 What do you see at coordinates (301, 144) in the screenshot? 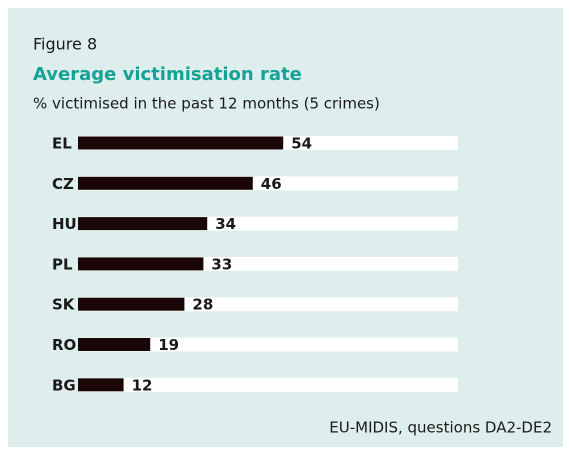
I see `value-label: 54` at bounding box center [301, 144].